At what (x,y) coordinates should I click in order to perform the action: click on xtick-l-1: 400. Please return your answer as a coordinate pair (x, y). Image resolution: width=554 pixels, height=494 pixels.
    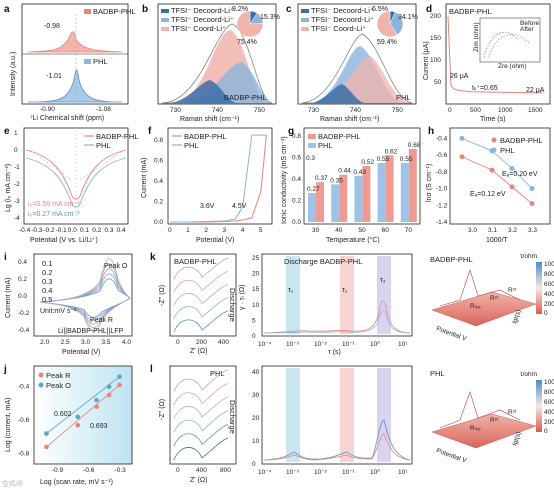
    Looking at the image, I should click on (201, 470).